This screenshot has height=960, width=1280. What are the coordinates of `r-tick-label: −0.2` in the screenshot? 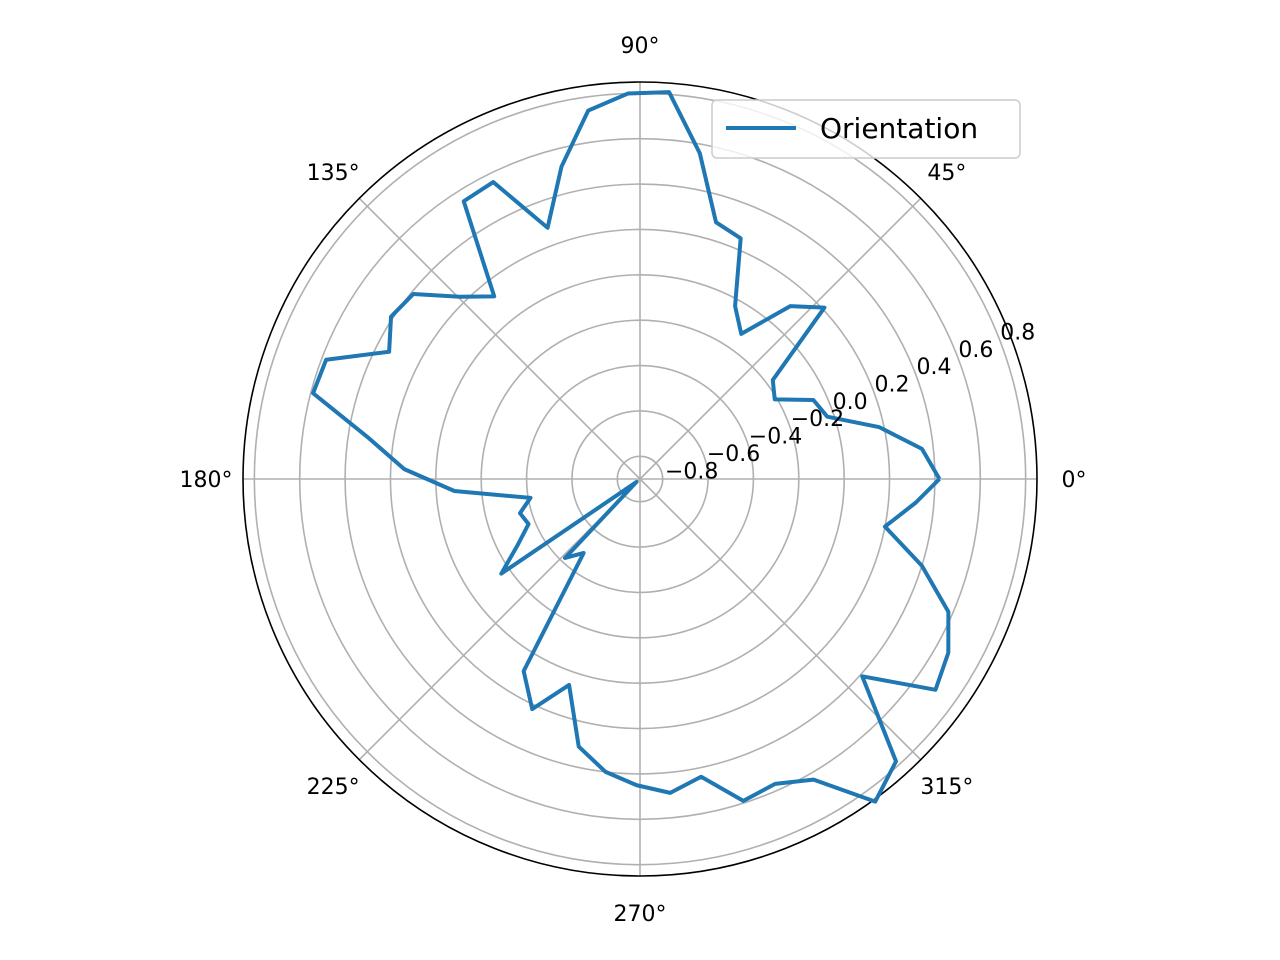 It's located at (817, 419).